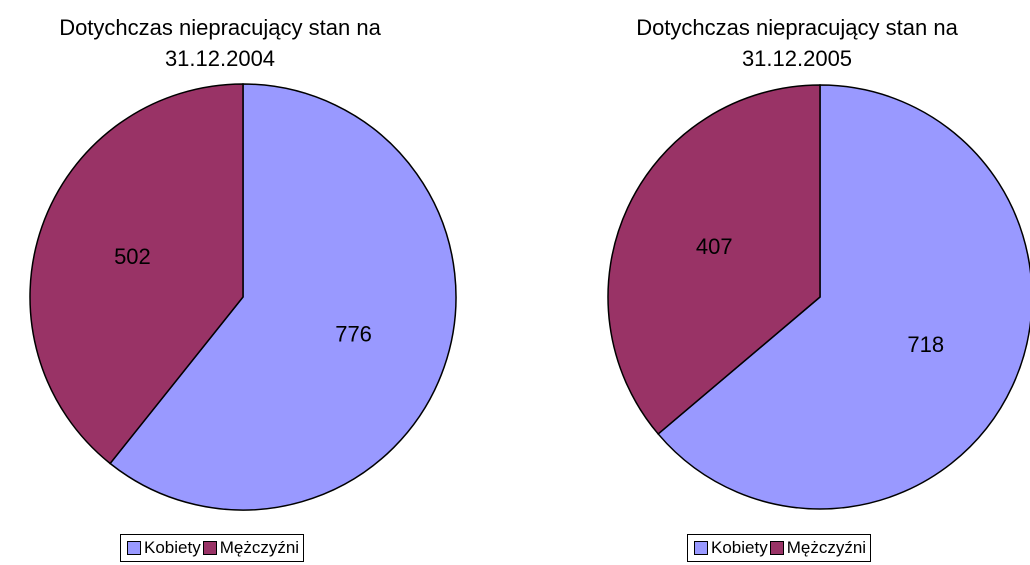 The height and width of the screenshot is (565, 1030). Describe the element at coordinates (925, 344) in the screenshot. I see `data-label: 718` at that location.